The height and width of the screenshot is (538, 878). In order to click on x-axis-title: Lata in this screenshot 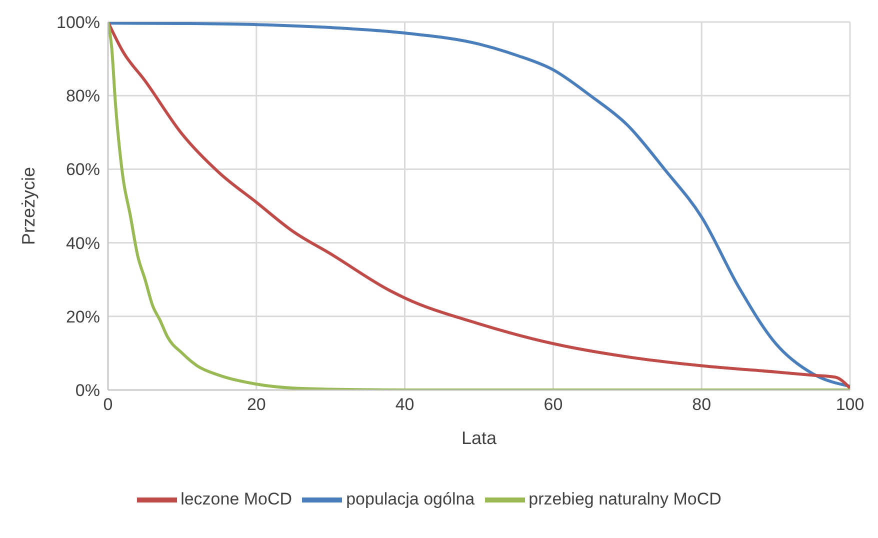, I will do `click(479, 438)`.